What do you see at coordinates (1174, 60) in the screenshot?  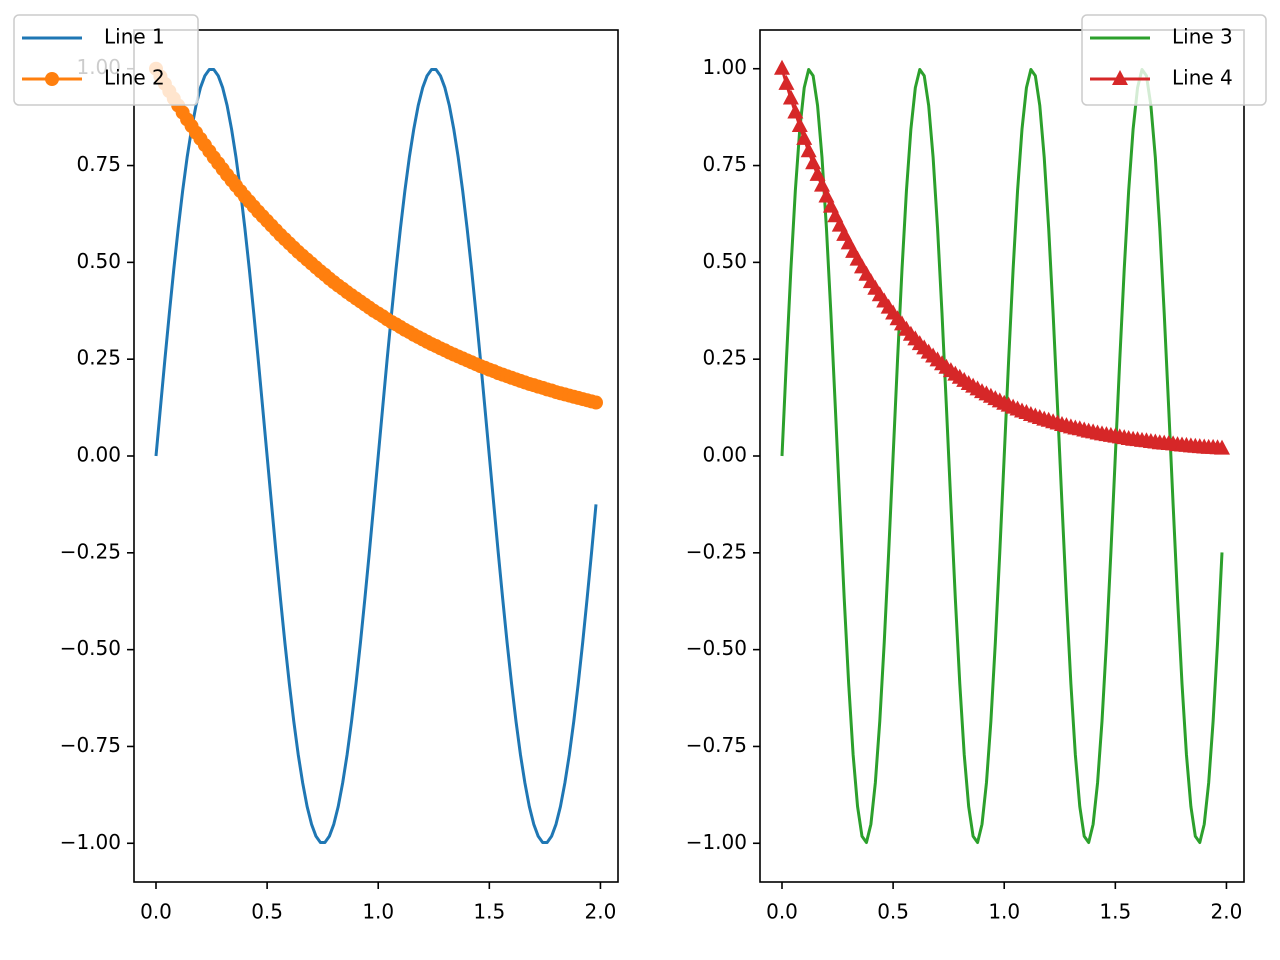 I see `legend: Line 3 Line 4` at bounding box center [1174, 60].